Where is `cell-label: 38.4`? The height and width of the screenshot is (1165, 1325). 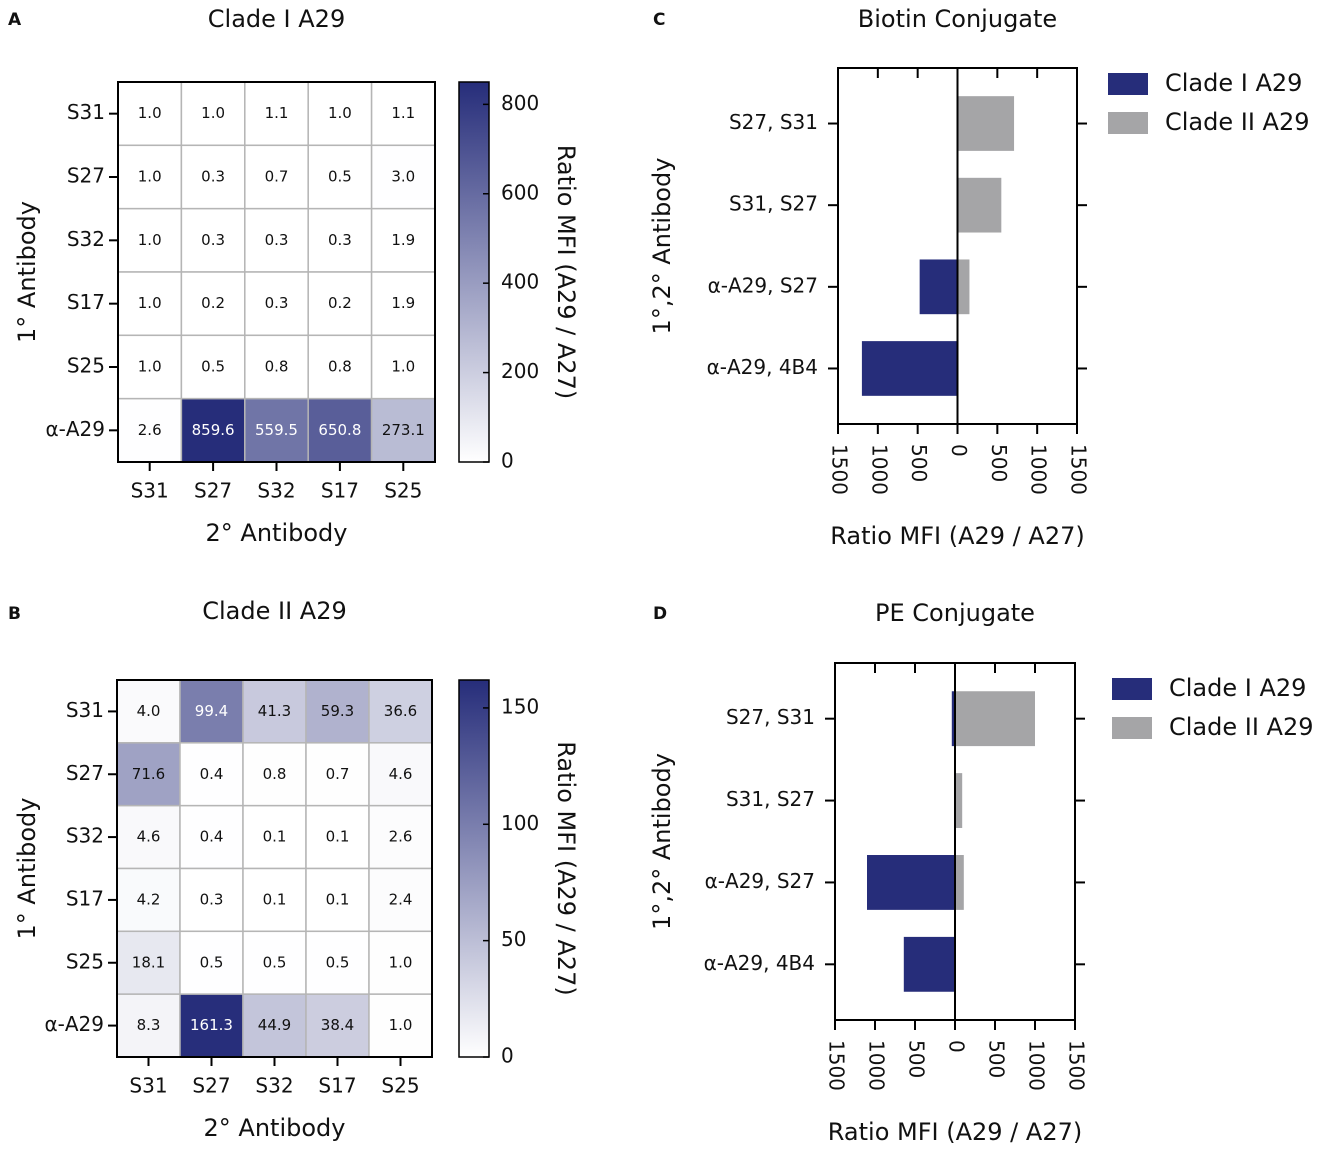 cell-label: 38.4 is located at coordinates (337, 1025).